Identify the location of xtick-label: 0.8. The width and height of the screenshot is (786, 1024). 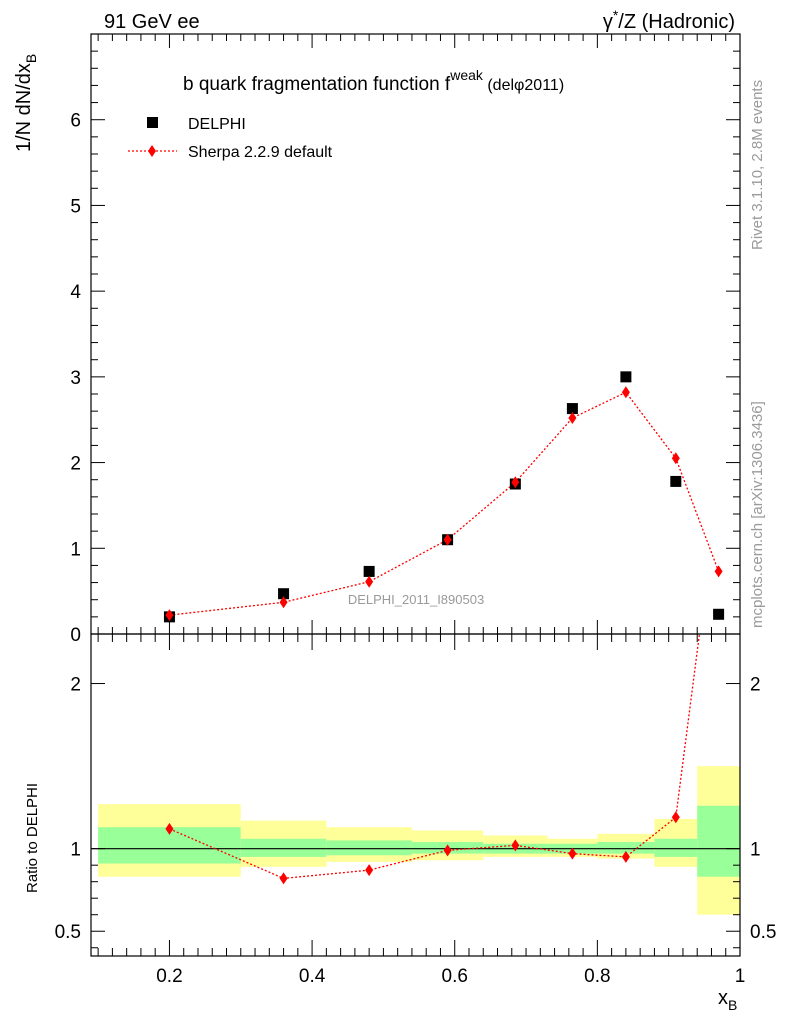
(597, 976).